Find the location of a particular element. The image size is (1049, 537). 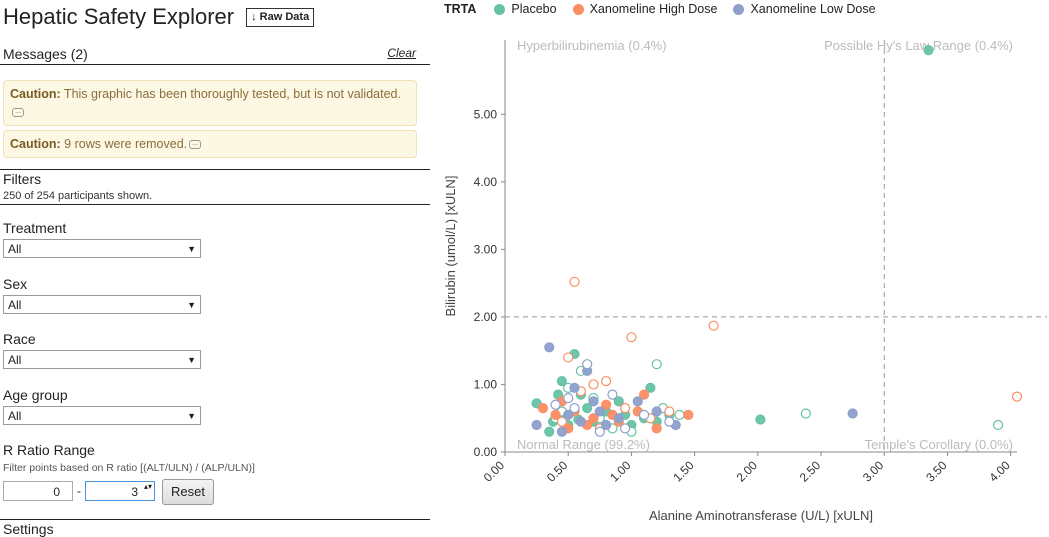

participants-summary: 250 of 254 participants shown. is located at coordinates (78, 196).